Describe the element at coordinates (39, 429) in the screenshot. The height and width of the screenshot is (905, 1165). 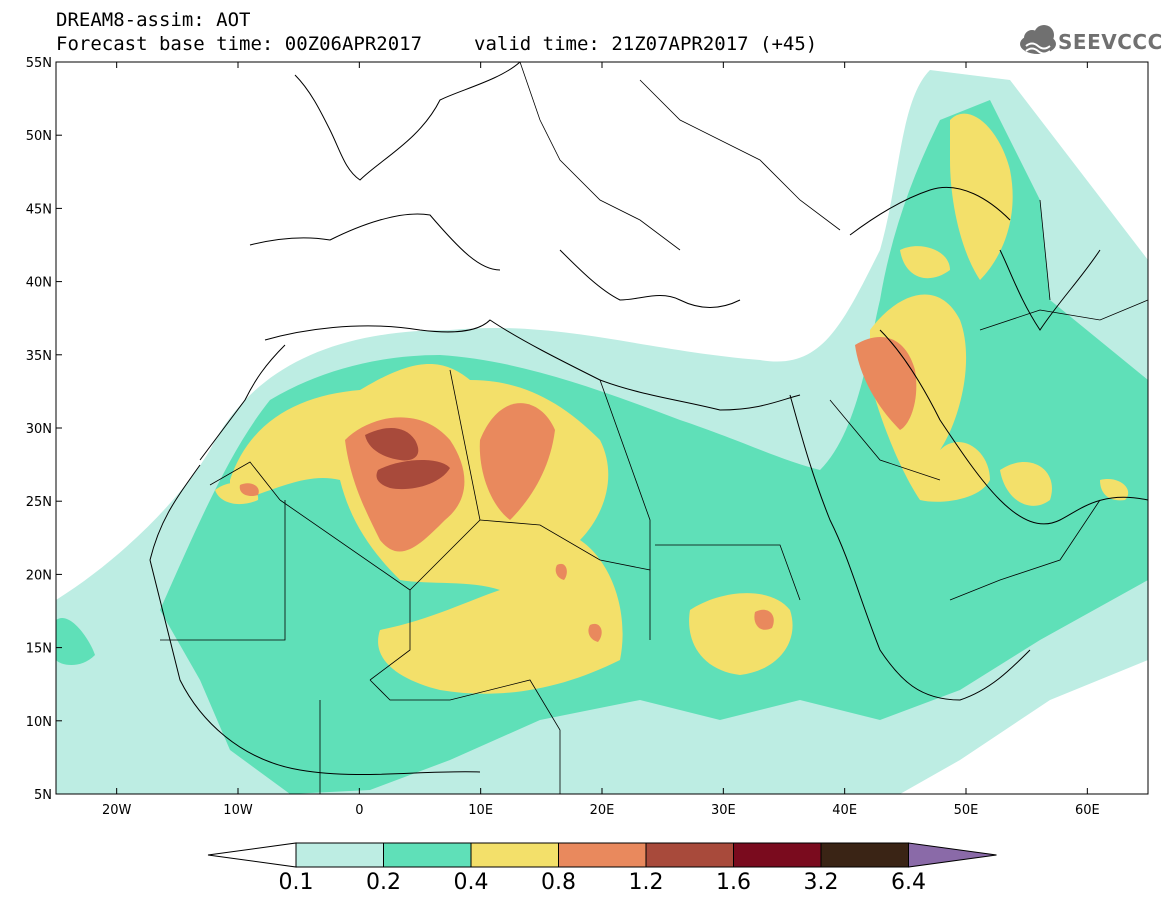
I see `lat-label: 30N` at that location.